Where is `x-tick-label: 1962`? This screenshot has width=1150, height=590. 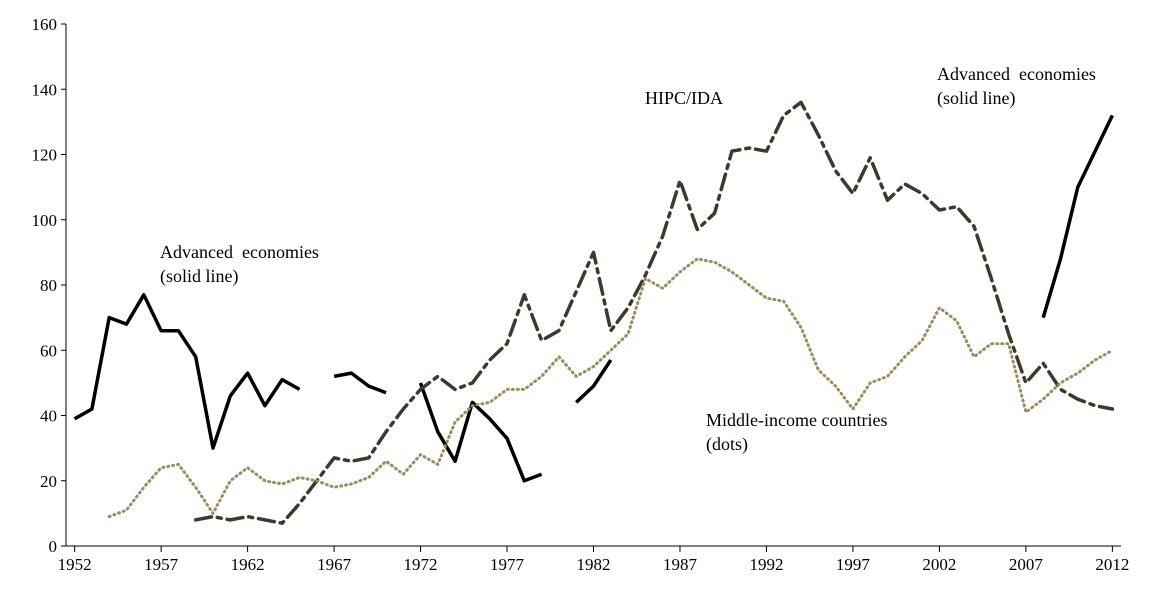
x-tick-label: 1962 is located at coordinates (248, 564).